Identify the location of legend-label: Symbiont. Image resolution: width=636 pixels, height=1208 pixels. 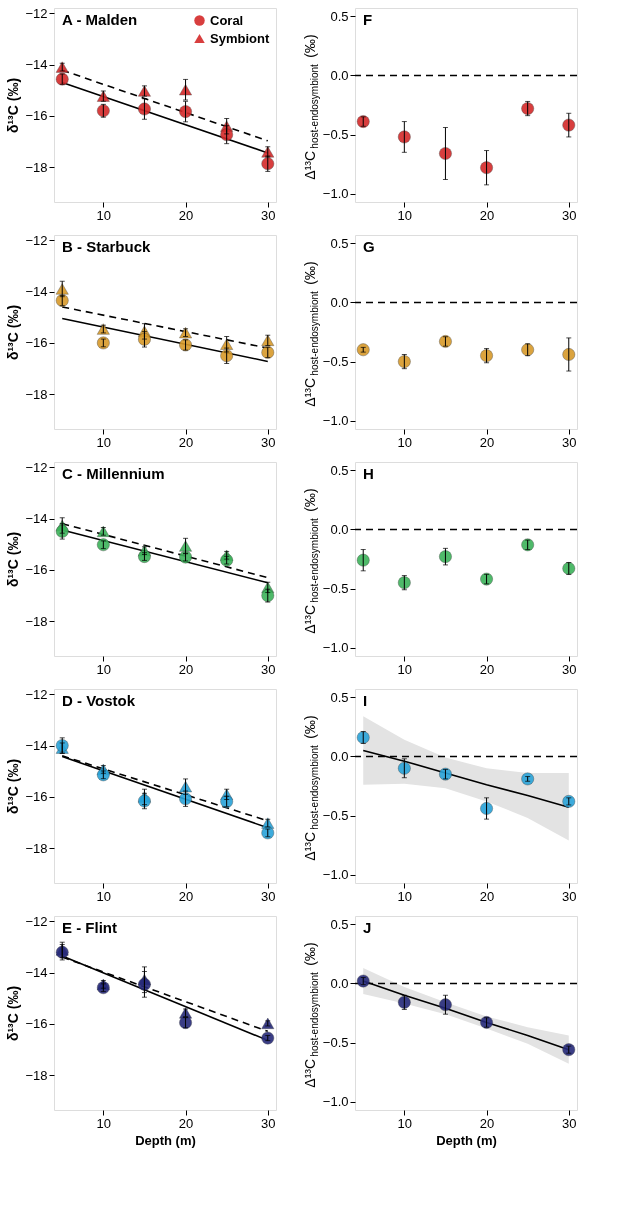
(240, 38).